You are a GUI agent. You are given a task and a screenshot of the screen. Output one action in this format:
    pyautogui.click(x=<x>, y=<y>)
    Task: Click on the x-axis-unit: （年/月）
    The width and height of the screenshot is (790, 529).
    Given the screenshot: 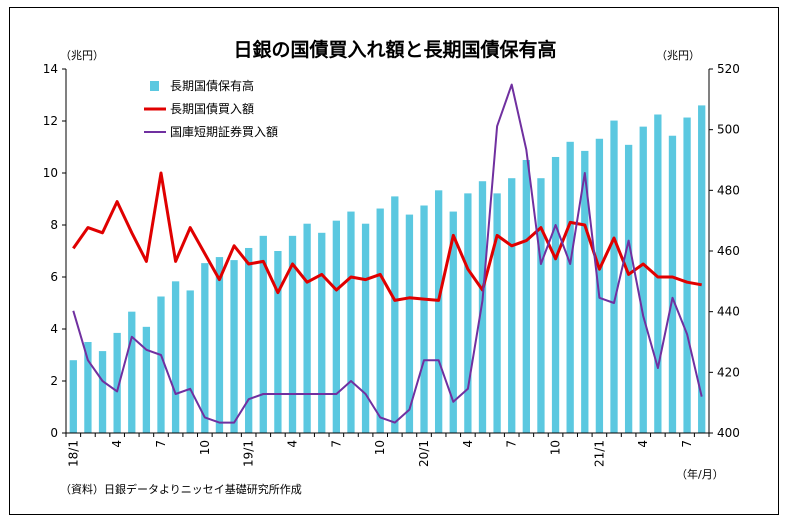 What is the action you would take?
    pyautogui.click(x=700, y=474)
    